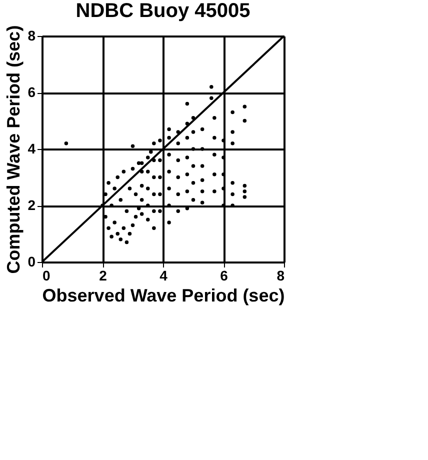 The image size is (428, 460). Describe the element at coordinates (32, 92) in the screenshot. I see `y-tick-label: 6` at that location.